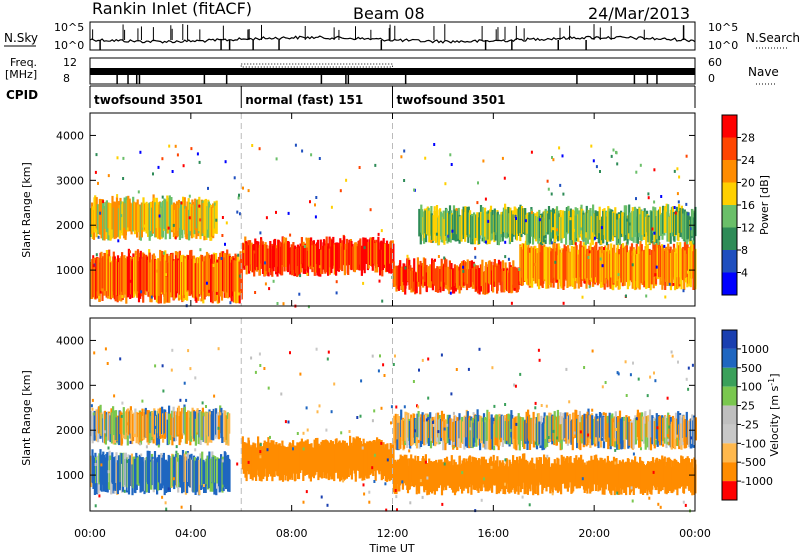 The width and height of the screenshot is (800, 554). I want to click on y-tick-label: 3000, so click(70, 385).